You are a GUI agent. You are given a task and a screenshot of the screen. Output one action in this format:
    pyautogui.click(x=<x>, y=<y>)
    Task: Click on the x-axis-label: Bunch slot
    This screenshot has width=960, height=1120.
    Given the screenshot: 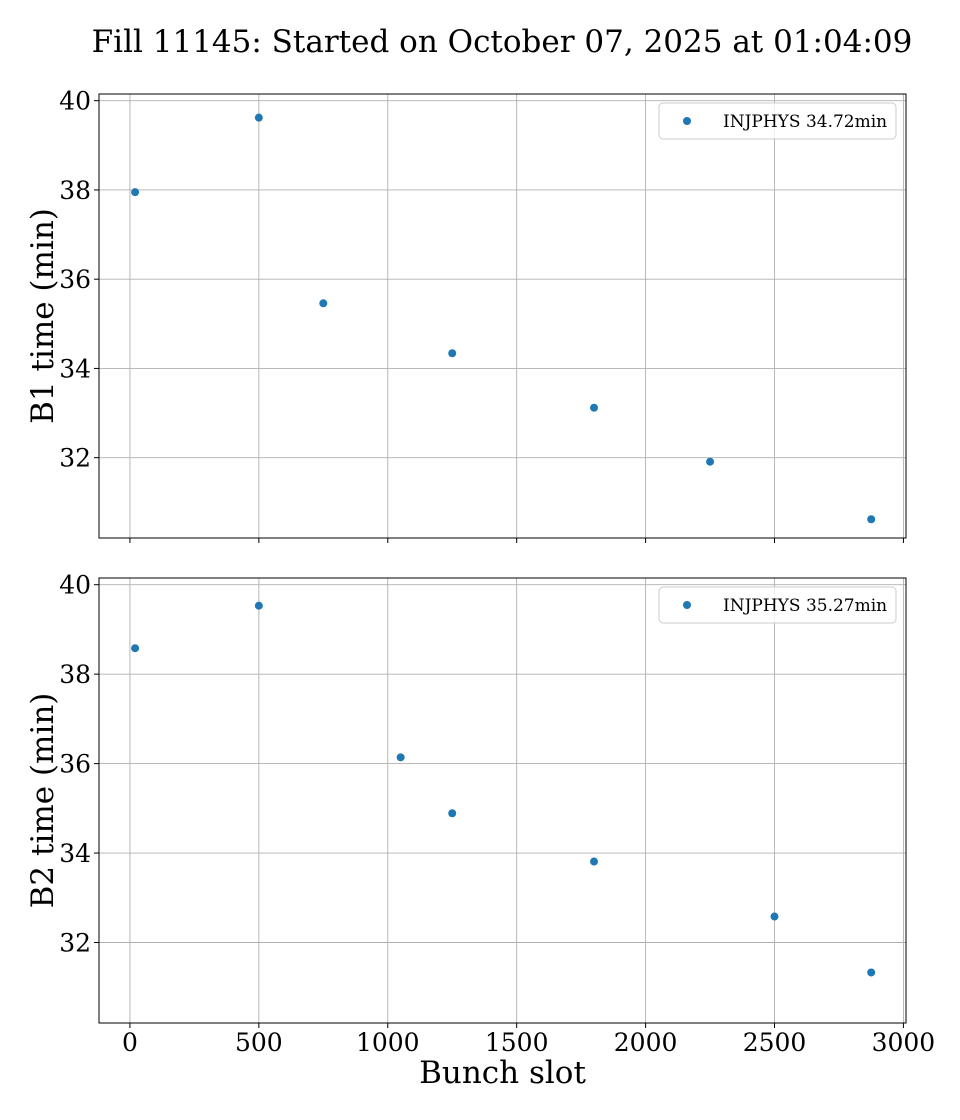 What is the action you would take?
    pyautogui.click(x=502, y=1073)
    